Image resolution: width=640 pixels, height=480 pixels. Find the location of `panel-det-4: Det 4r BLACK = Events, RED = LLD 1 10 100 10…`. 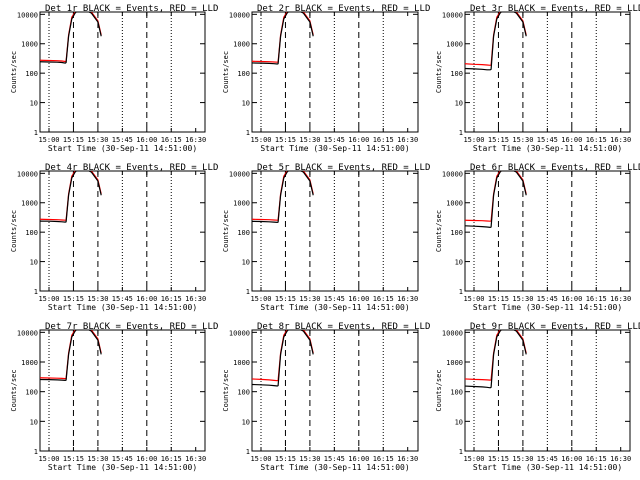

panel-det-4: Det 4r BLACK = Events, RED = LLD 1 10 100 10… is located at coordinates (114, 237).